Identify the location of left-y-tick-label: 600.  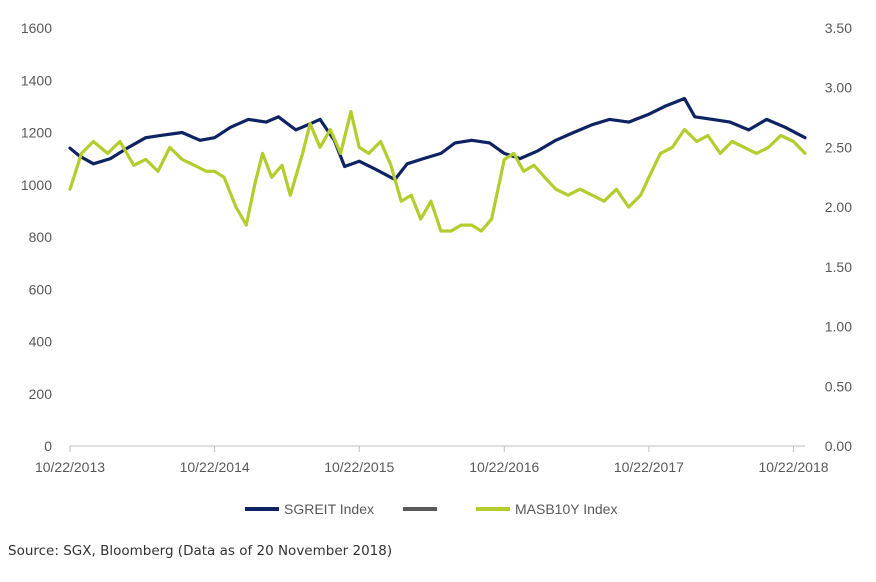
(41, 289).